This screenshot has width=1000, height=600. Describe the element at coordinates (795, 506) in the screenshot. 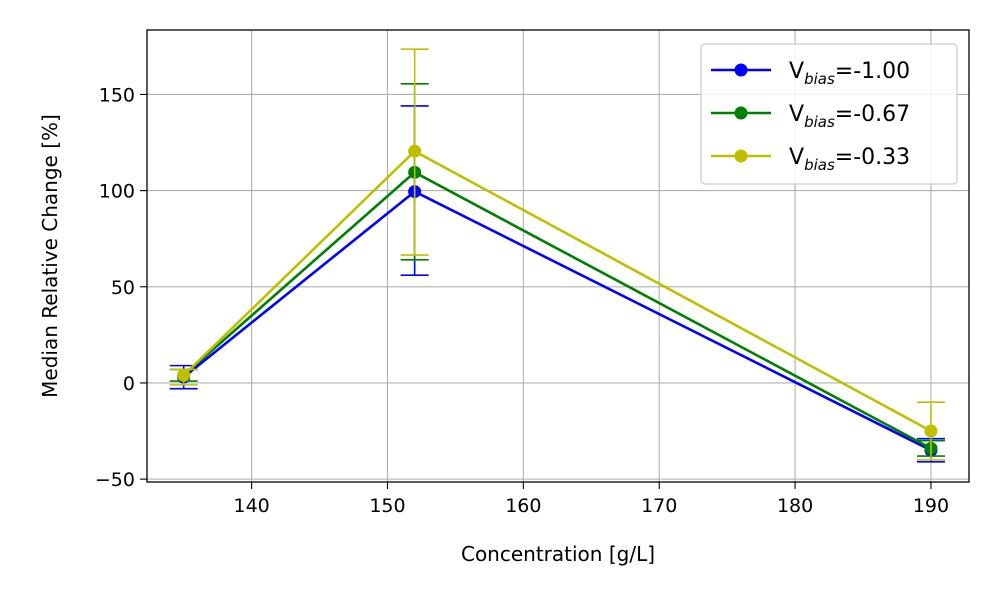

I see `x-tick-label: 180` at that location.